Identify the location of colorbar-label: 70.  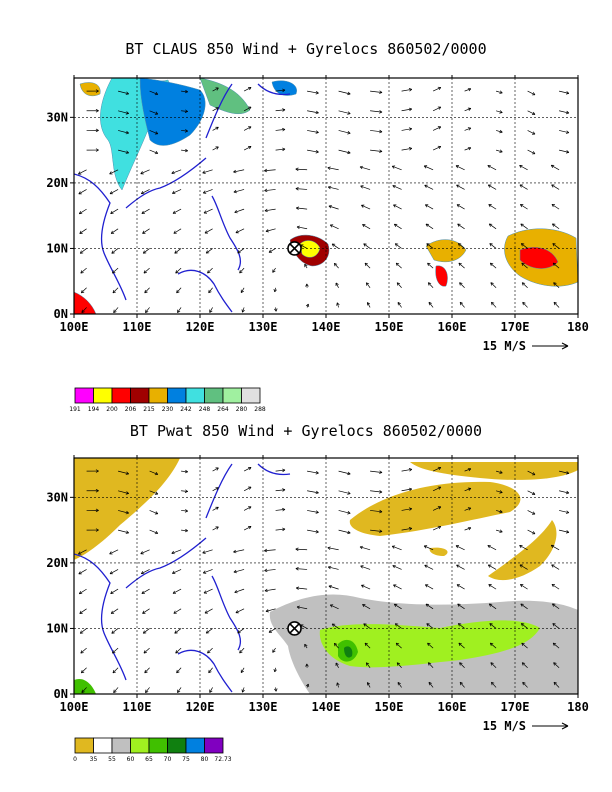
(168, 759).